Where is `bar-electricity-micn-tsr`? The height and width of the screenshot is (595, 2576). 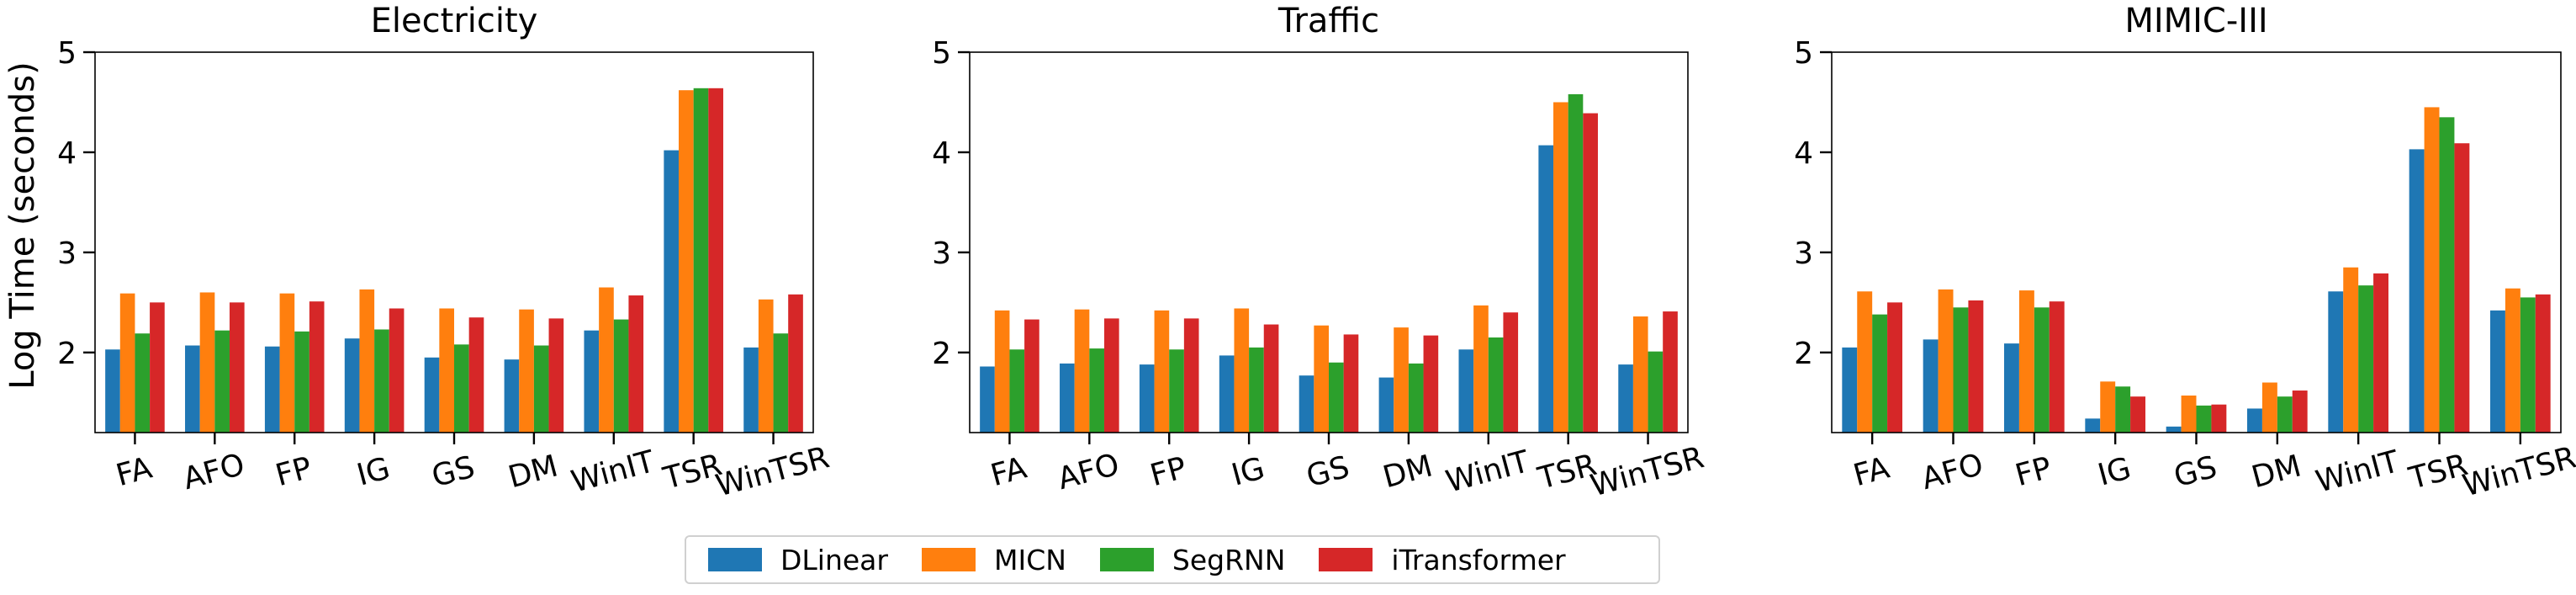 bar-electricity-micn-tsr is located at coordinates (686, 261).